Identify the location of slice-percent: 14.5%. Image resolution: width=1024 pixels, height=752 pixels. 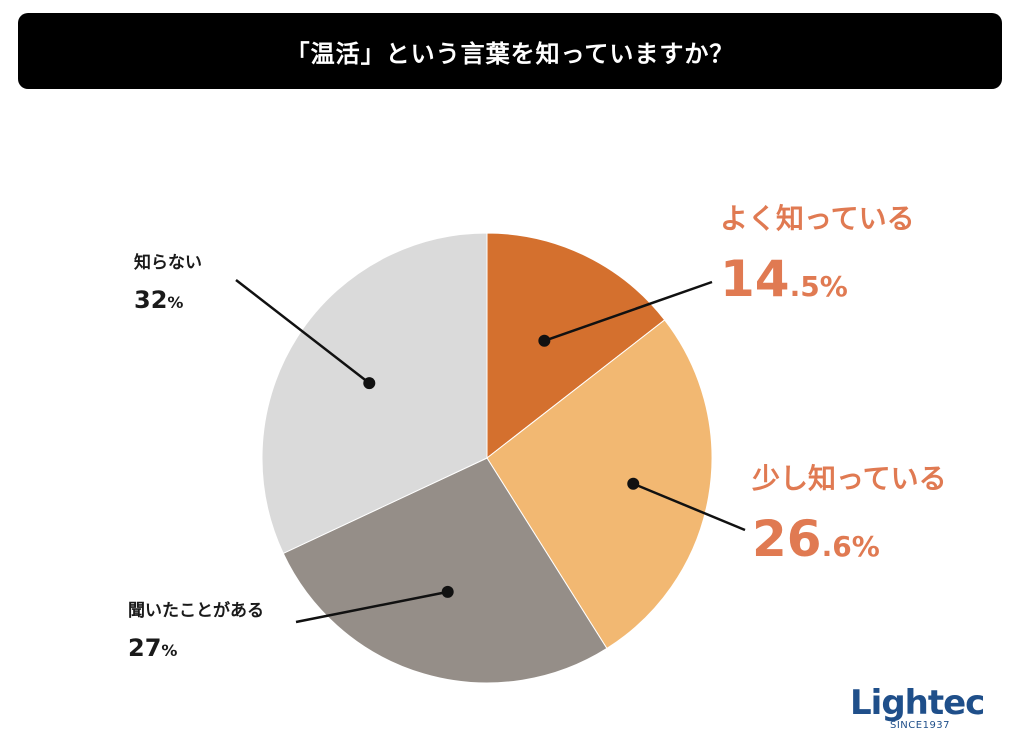
(784, 279).